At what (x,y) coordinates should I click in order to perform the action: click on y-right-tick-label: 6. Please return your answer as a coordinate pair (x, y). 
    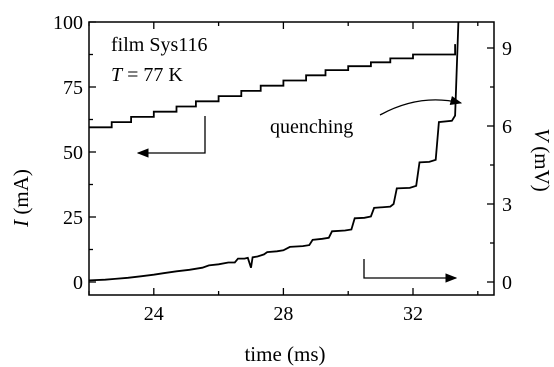
    Looking at the image, I should click on (507, 127).